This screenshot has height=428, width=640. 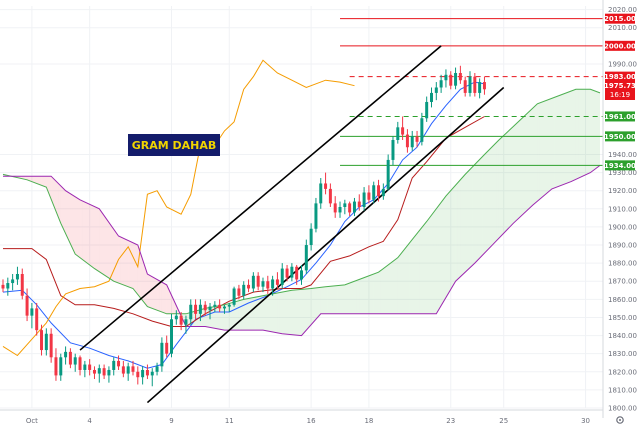 I want to click on price-label-countdown: 16:19, so click(x=620, y=95).